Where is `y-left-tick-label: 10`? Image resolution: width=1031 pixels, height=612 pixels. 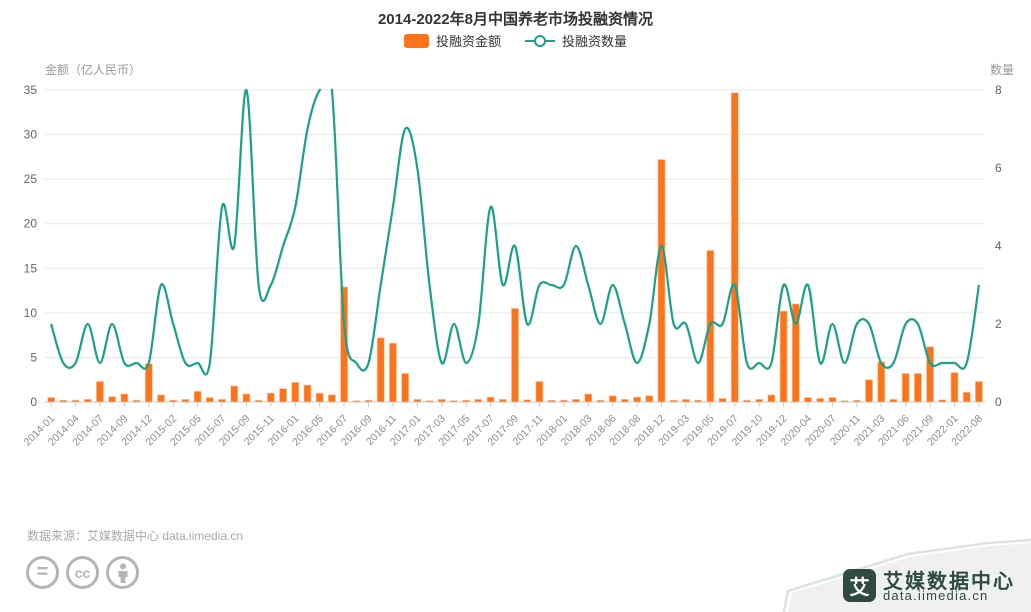 y-left-tick-label: 10 is located at coordinates (31, 313).